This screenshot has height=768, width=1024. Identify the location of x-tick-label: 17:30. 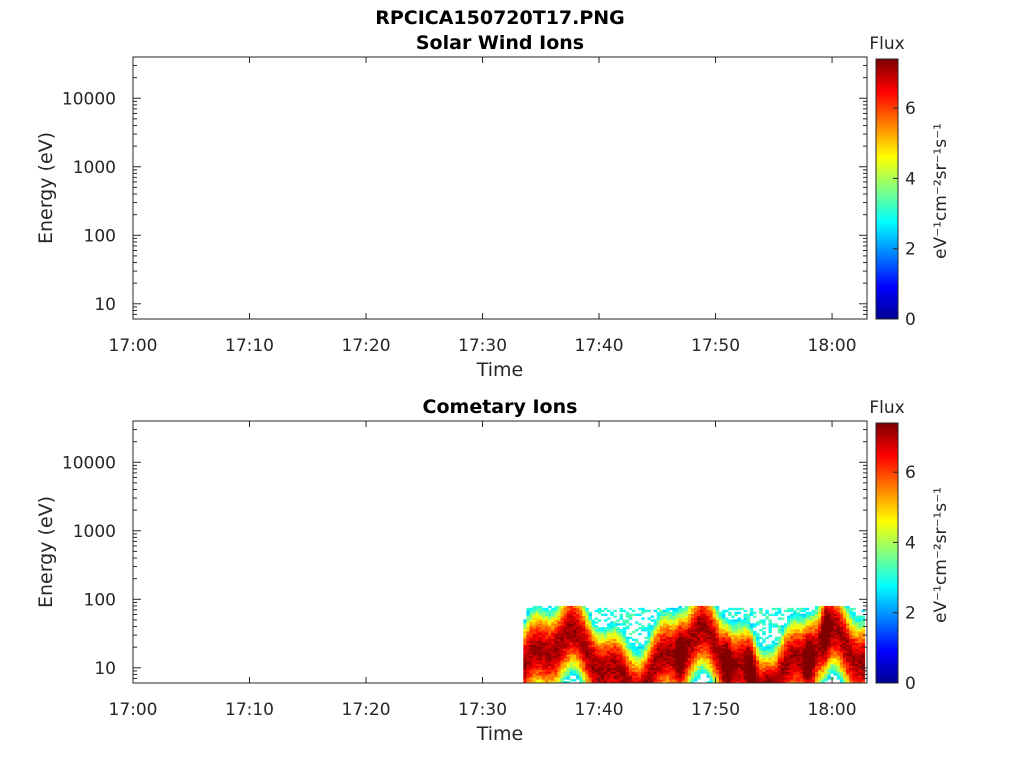
(482, 346).